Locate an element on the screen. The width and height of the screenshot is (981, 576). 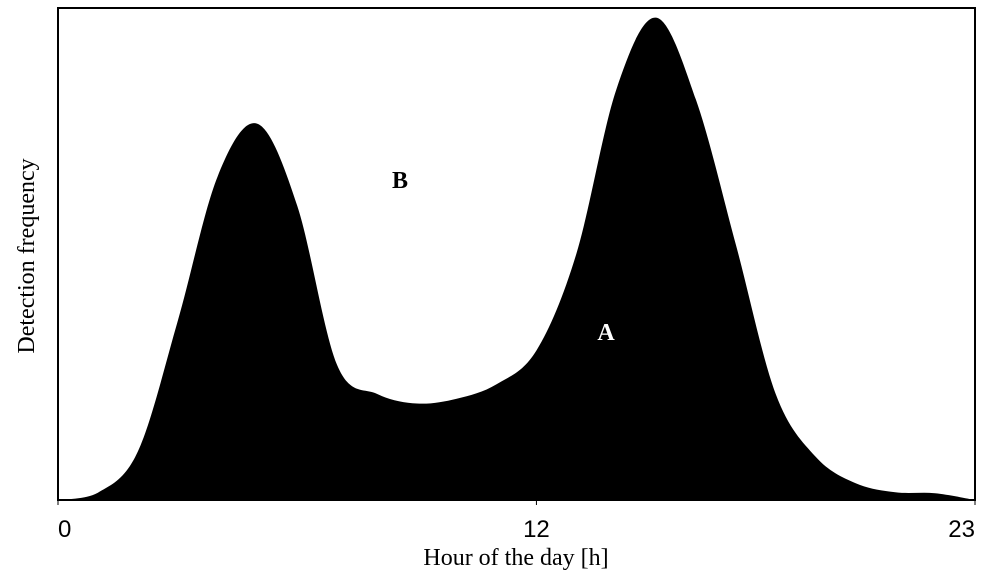
x-tick-label: 12 is located at coordinates (536, 529).